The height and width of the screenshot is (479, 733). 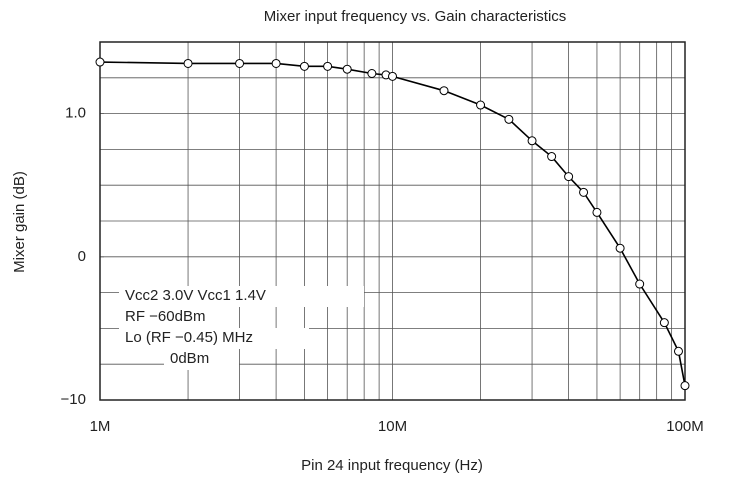 I want to click on annotation: RF −60dBm, so click(x=165, y=316).